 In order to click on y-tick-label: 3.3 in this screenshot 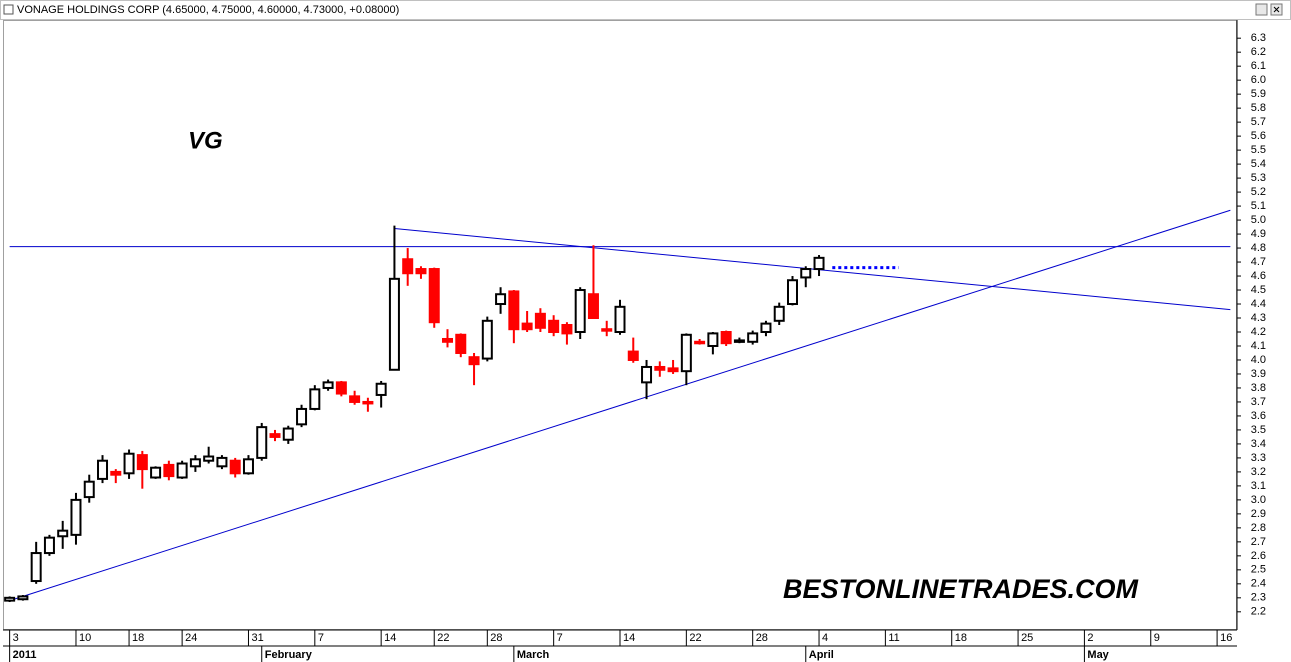, I will do `click(1258, 458)`.